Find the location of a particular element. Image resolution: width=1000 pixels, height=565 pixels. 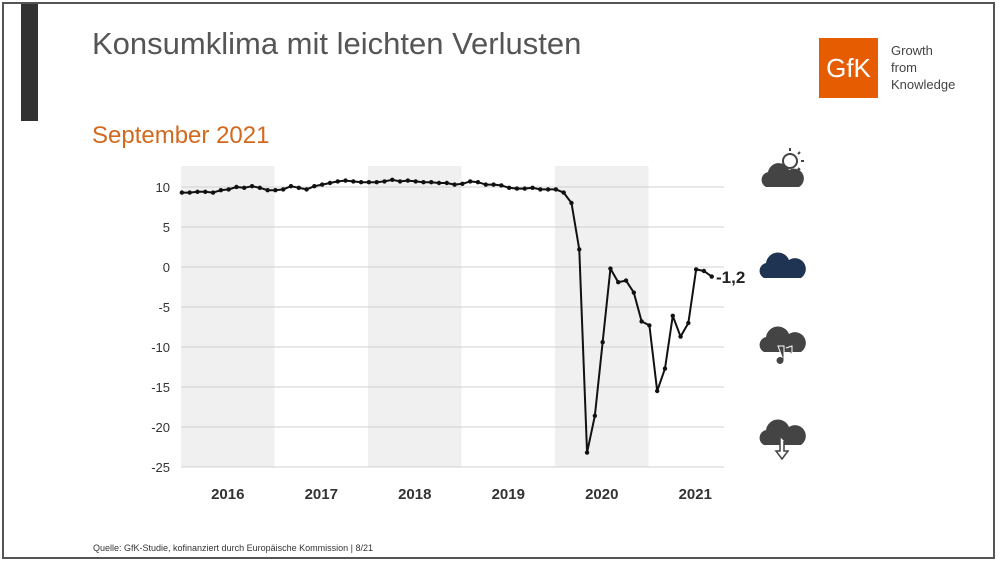

y-tick-label: -10 is located at coordinates (160, 347).